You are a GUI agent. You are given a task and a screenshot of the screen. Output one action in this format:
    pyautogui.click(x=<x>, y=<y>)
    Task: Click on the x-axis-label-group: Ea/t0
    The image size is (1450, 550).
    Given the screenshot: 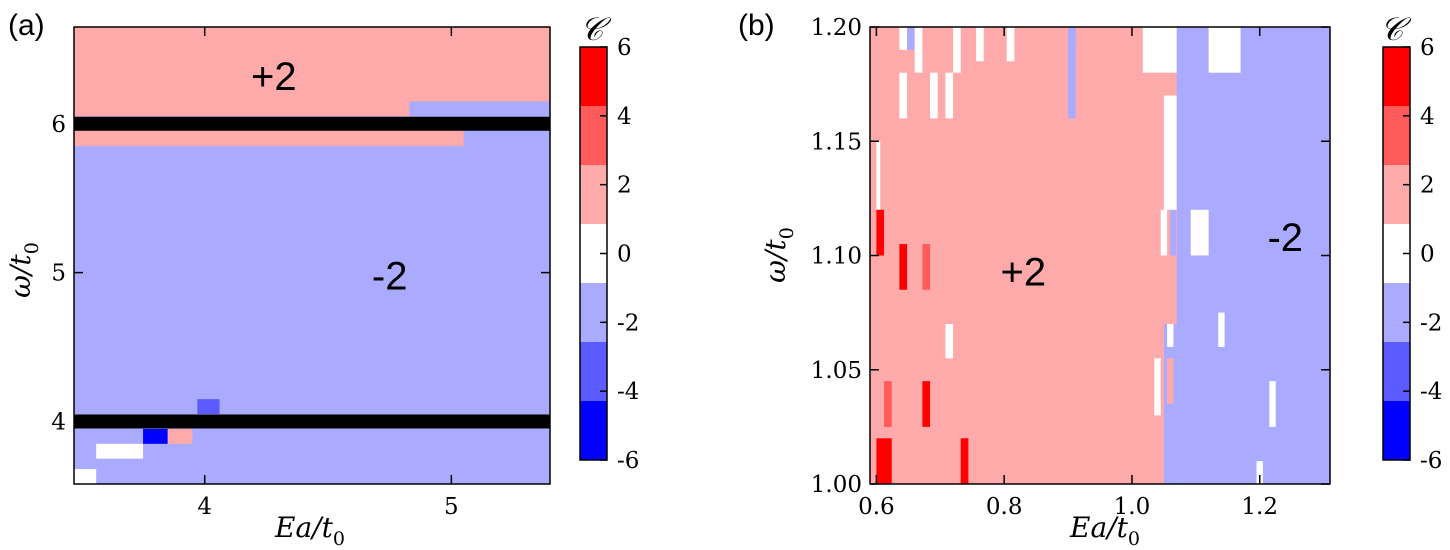 What is the action you would take?
    pyautogui.click(x=309, y=530)
    